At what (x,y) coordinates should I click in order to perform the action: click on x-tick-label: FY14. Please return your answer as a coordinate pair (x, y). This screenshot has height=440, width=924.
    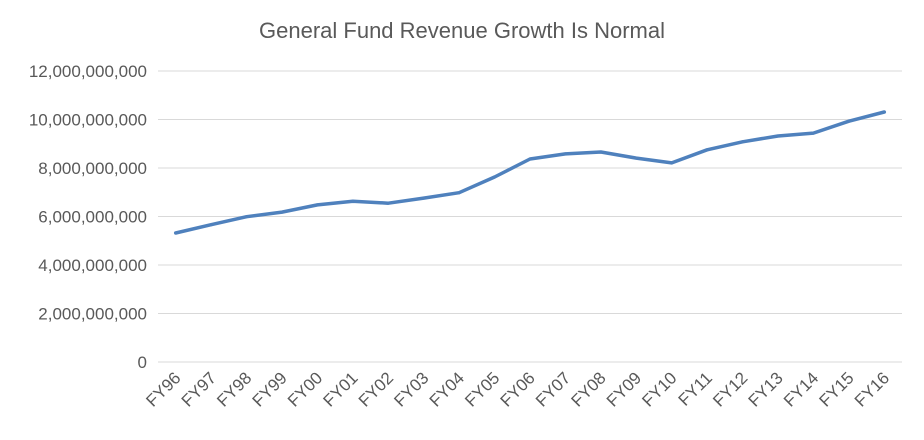
    Looking at the image, I should click on (801, 389).